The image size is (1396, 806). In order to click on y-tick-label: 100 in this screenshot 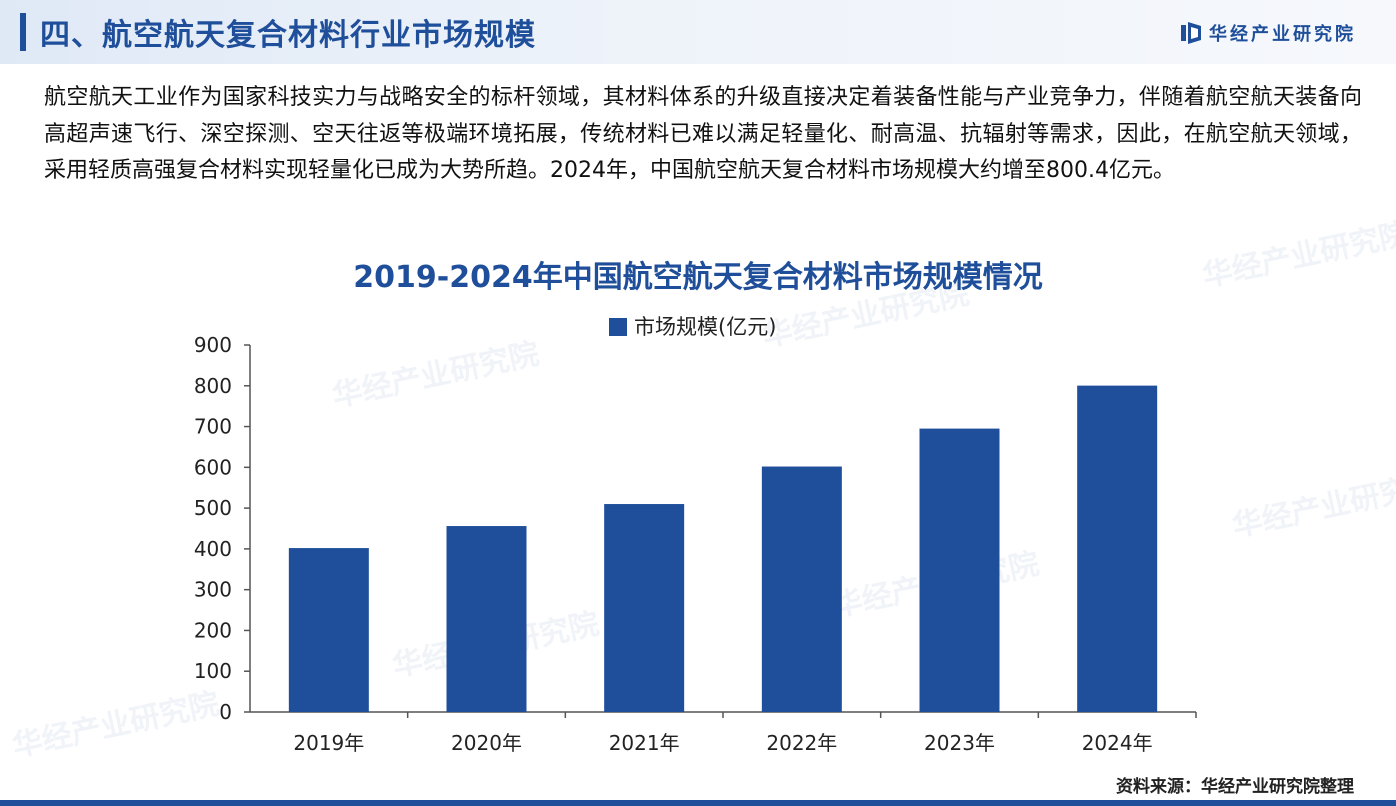, I will do `click(213, 671)`.